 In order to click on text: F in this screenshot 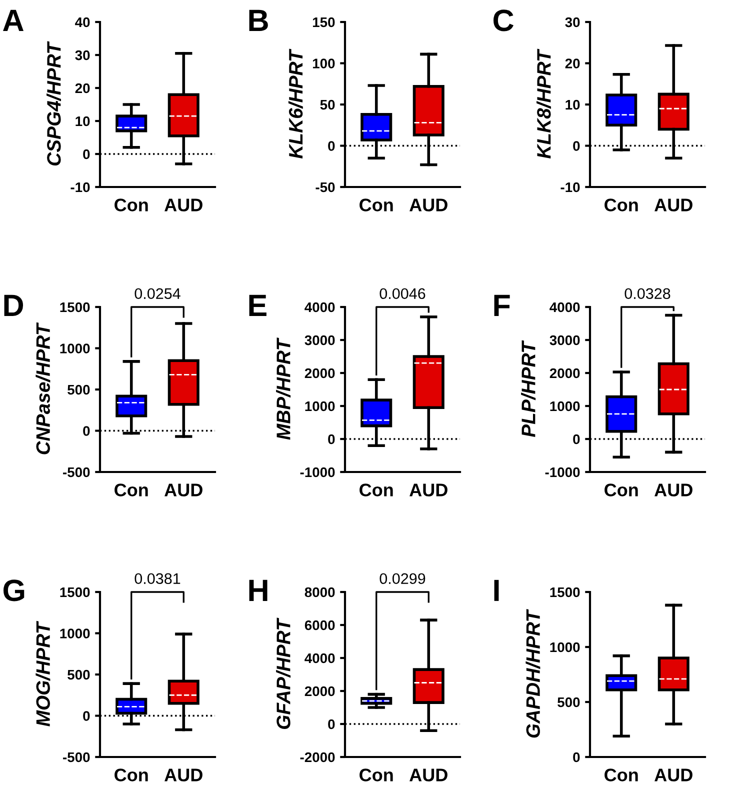, I will do `click(502, 305)`.